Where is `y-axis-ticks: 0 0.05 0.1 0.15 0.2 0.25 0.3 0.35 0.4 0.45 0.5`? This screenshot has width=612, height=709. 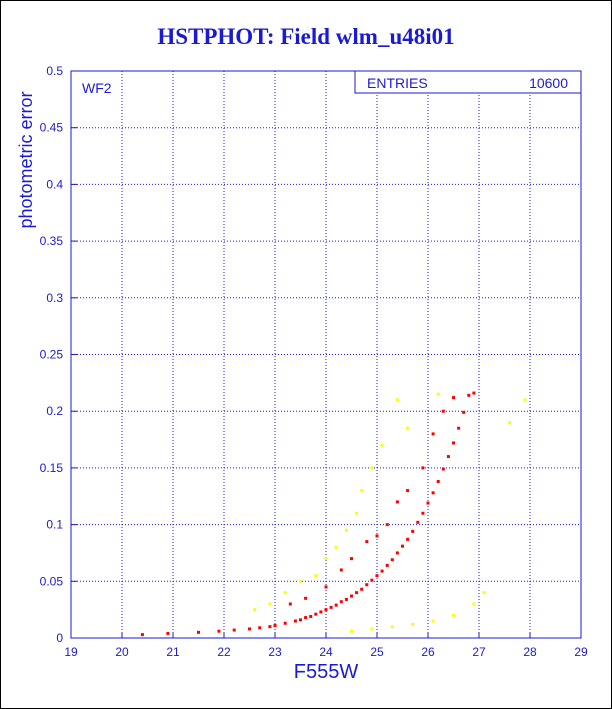
y-axis-ticks: 0 0.05 0.1 0.15 0.2 0.25 0.3 0.35 0.4 0.45 0.5 is located at coordinates (58, 354).